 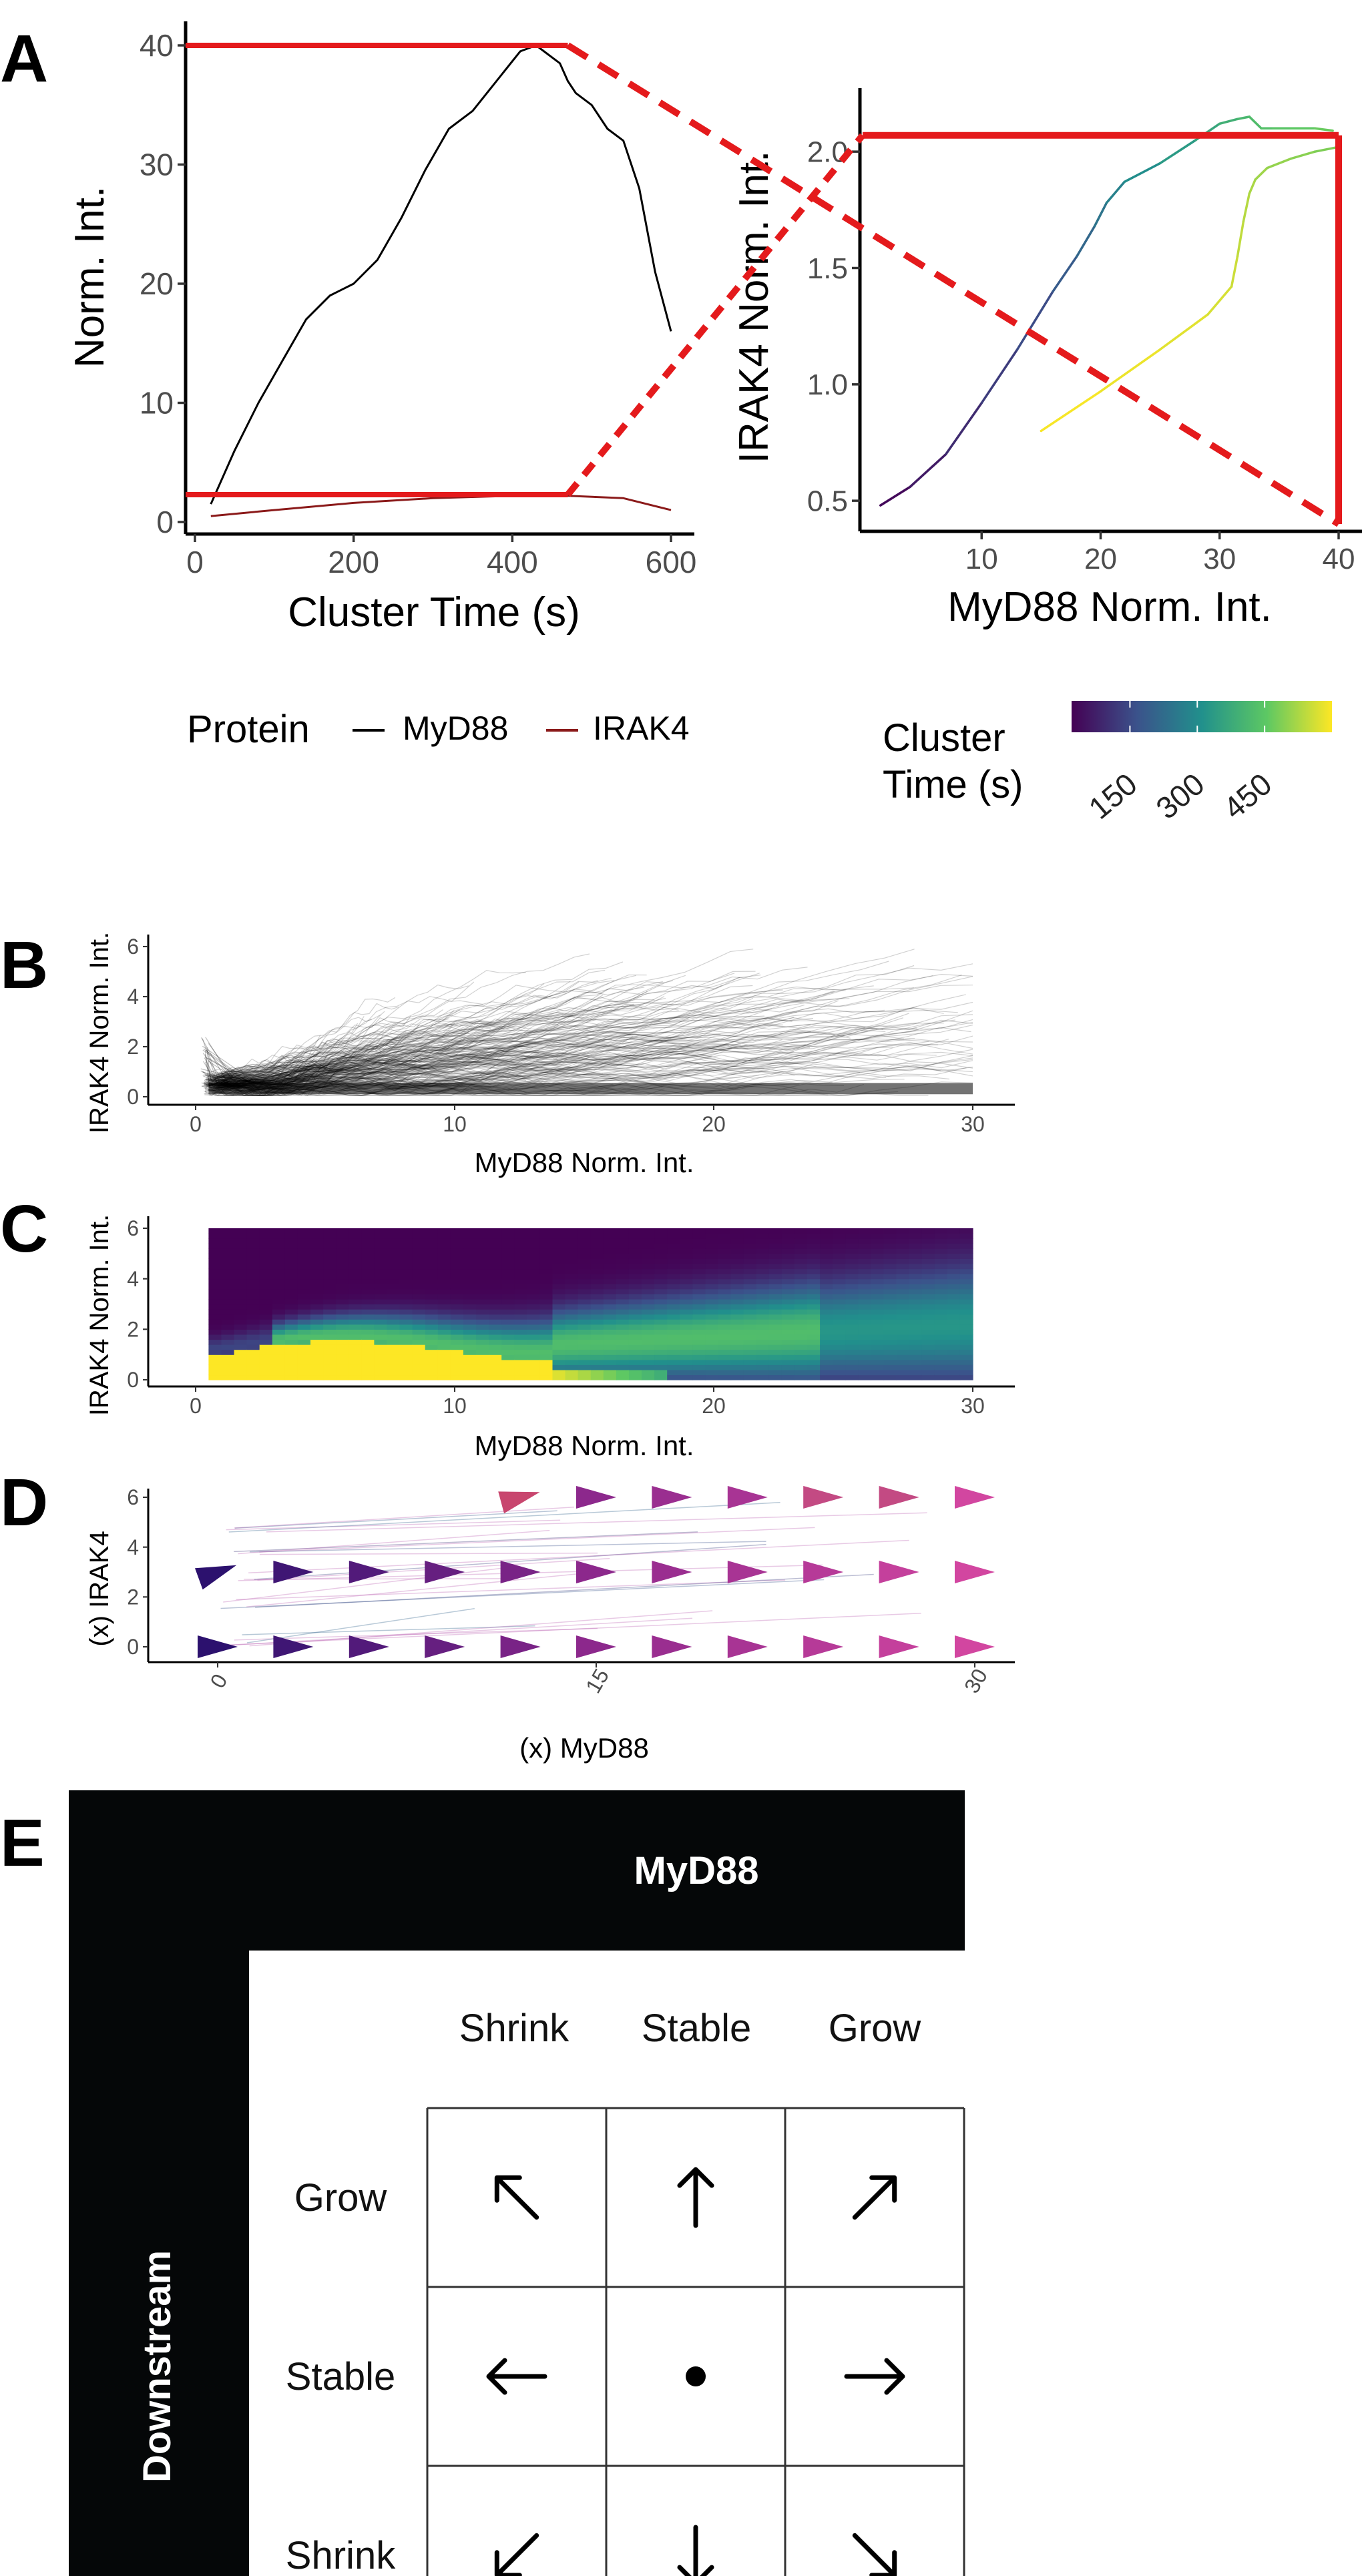 What do you see at coordinates (133, 1047) in the screenshot?
I see `y-tick-label: 2` at bounding box center [133, 1047].